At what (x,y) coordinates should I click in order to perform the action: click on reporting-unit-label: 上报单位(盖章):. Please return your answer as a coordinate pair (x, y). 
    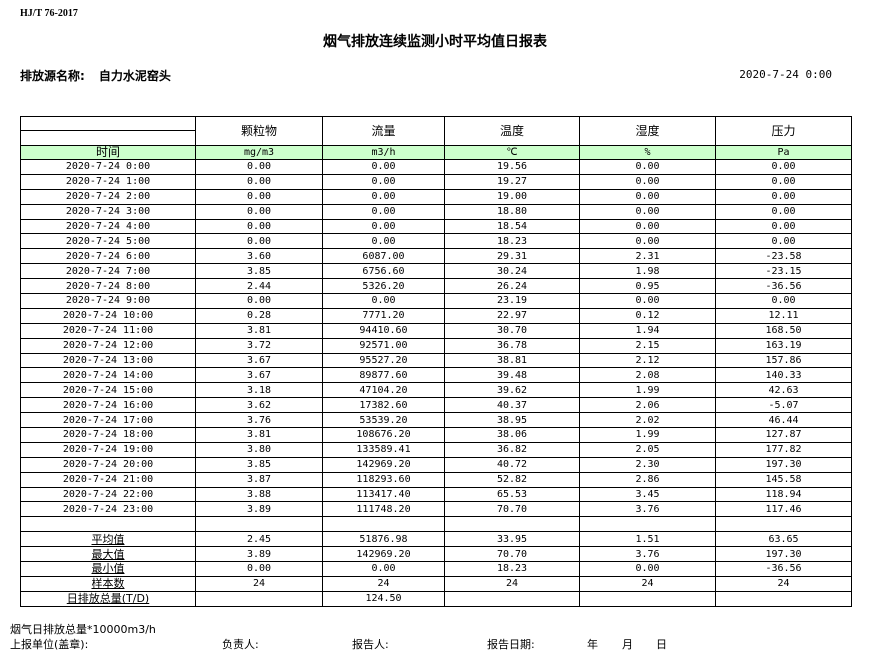
    Looking at the image, I should click on (49, 644).